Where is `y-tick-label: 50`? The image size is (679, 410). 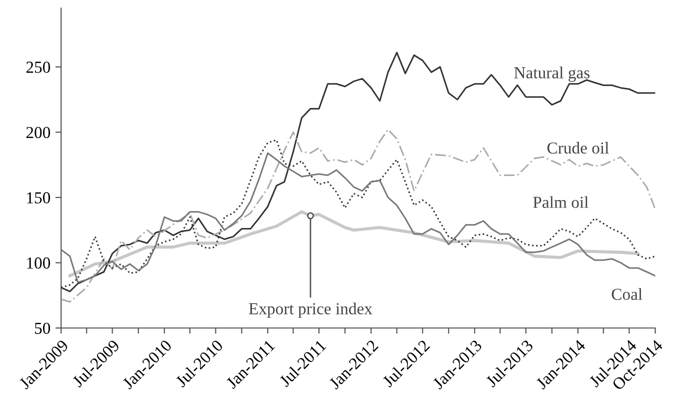
y-tick-label: 50 is located at coordinates (42, 328).